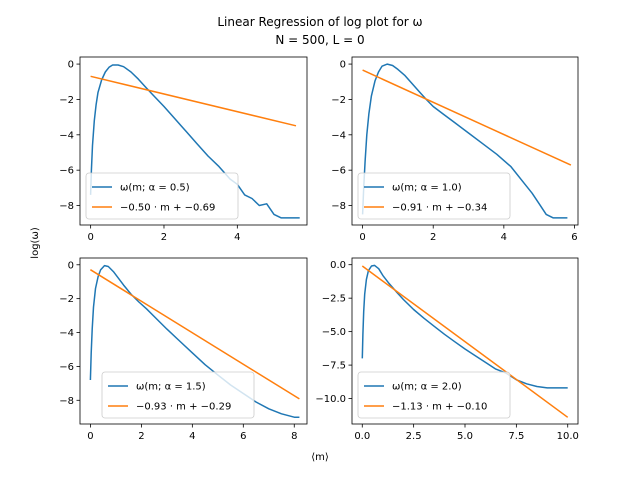  Describe the element at coordinates (414, 436) in the screenshot. I see `x-tick-label: 2.5` at that location.